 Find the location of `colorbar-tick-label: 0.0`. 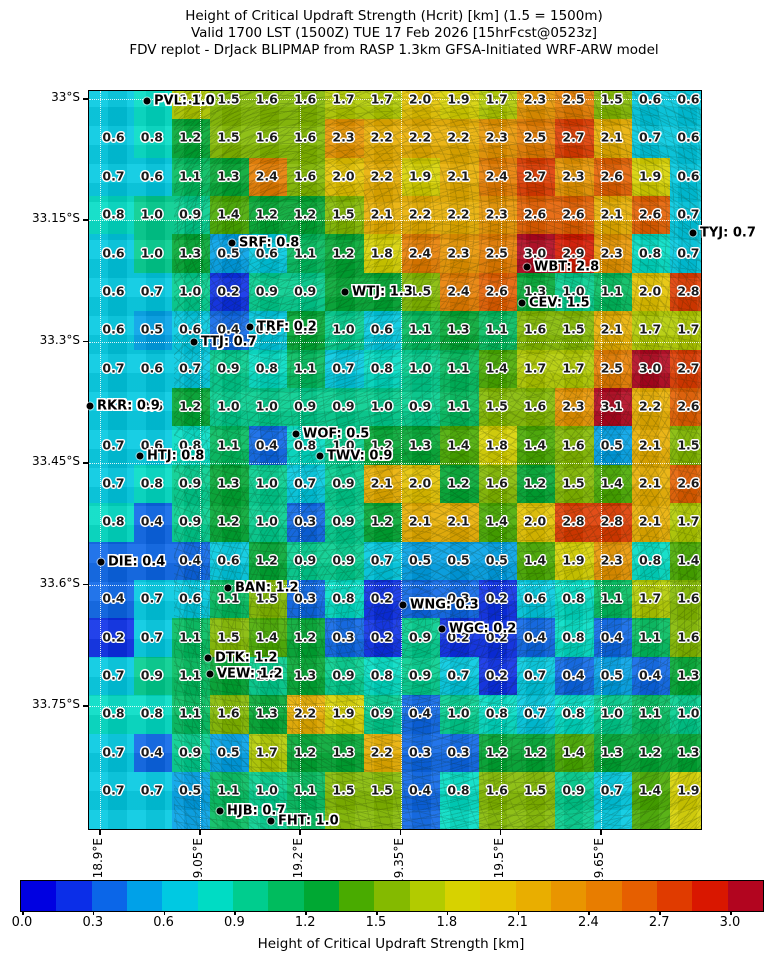

colorbar-tick-label: 0.0 is located at coordinates (22, 922).